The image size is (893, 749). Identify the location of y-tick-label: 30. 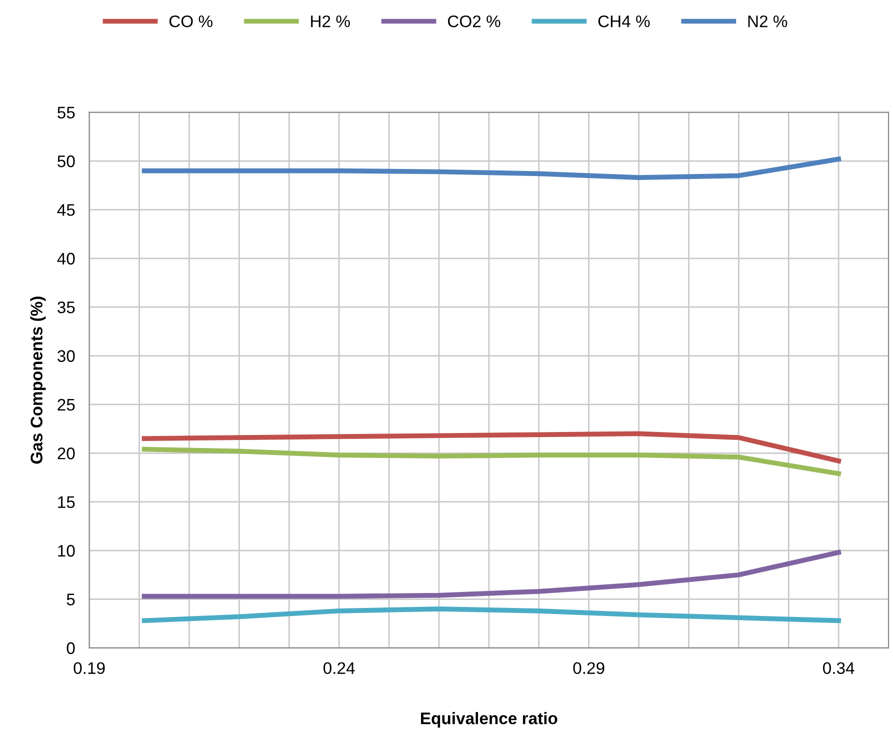
(66, 356).